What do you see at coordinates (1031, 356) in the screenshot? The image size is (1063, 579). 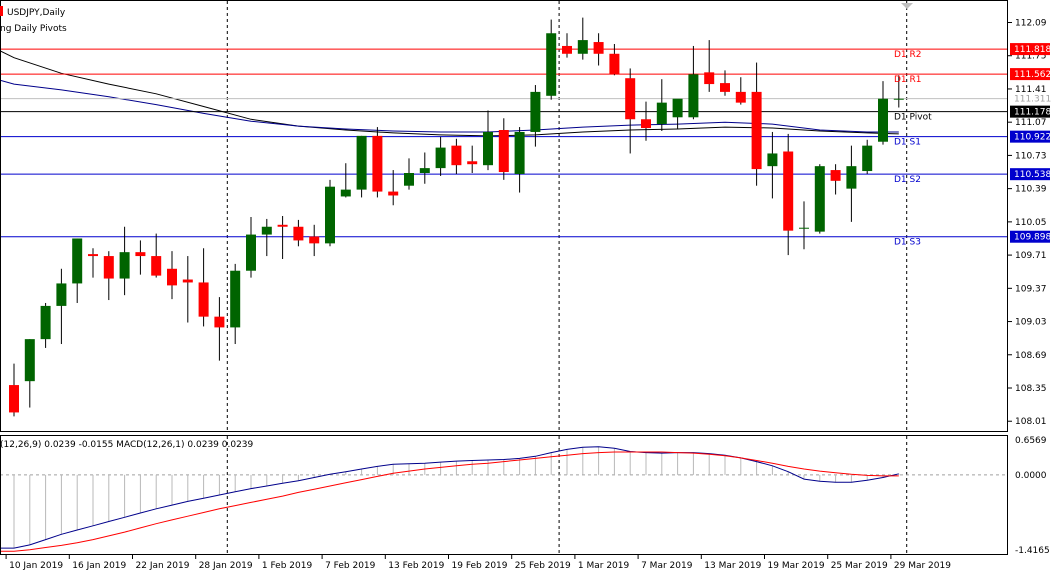 I see `price-tick-label: 108.69` at bounding box center [1031, 356].